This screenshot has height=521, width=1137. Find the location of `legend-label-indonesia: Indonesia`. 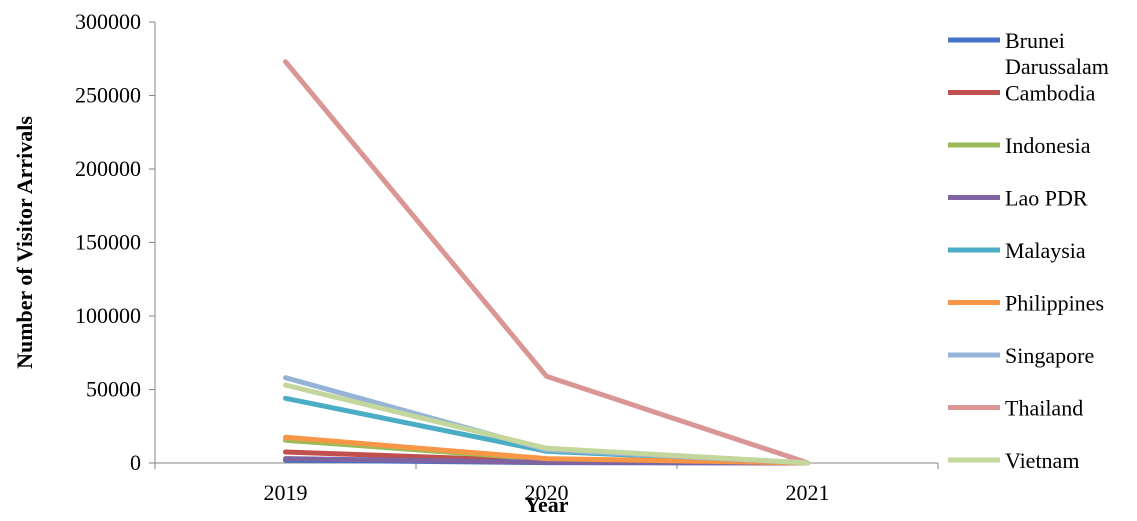

legend-label-indonesia: Indonesia is located at coordinates (1048, 145).